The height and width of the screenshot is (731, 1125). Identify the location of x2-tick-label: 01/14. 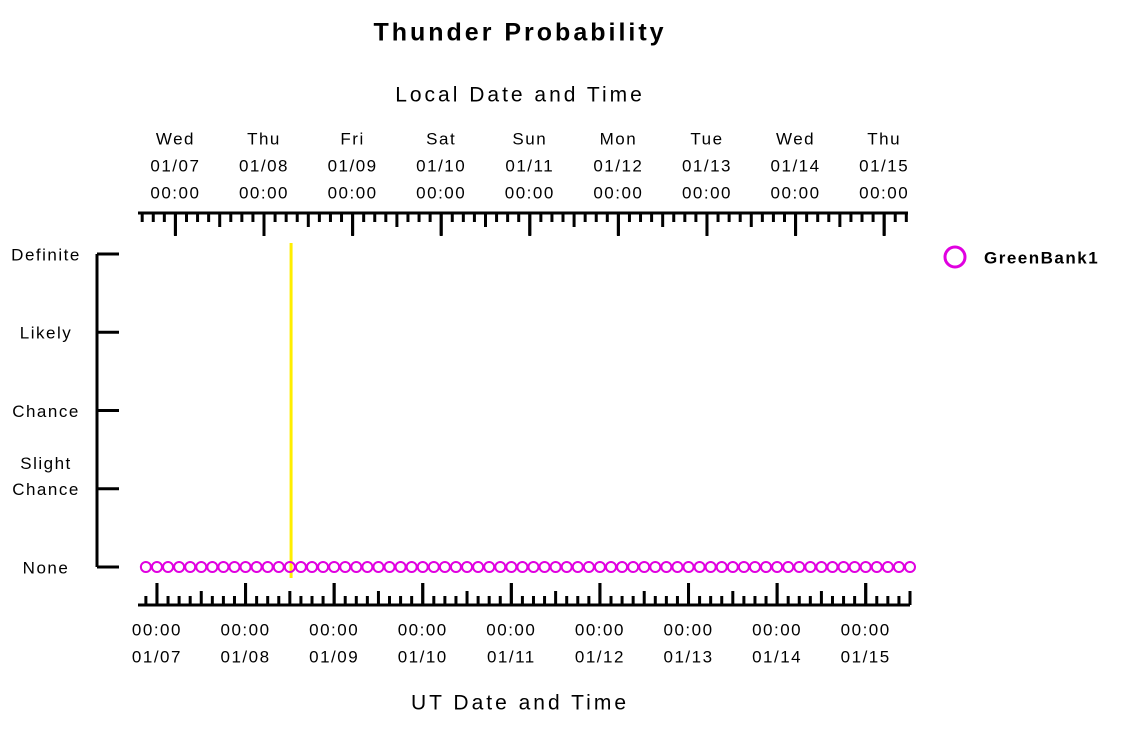
(796, 165).